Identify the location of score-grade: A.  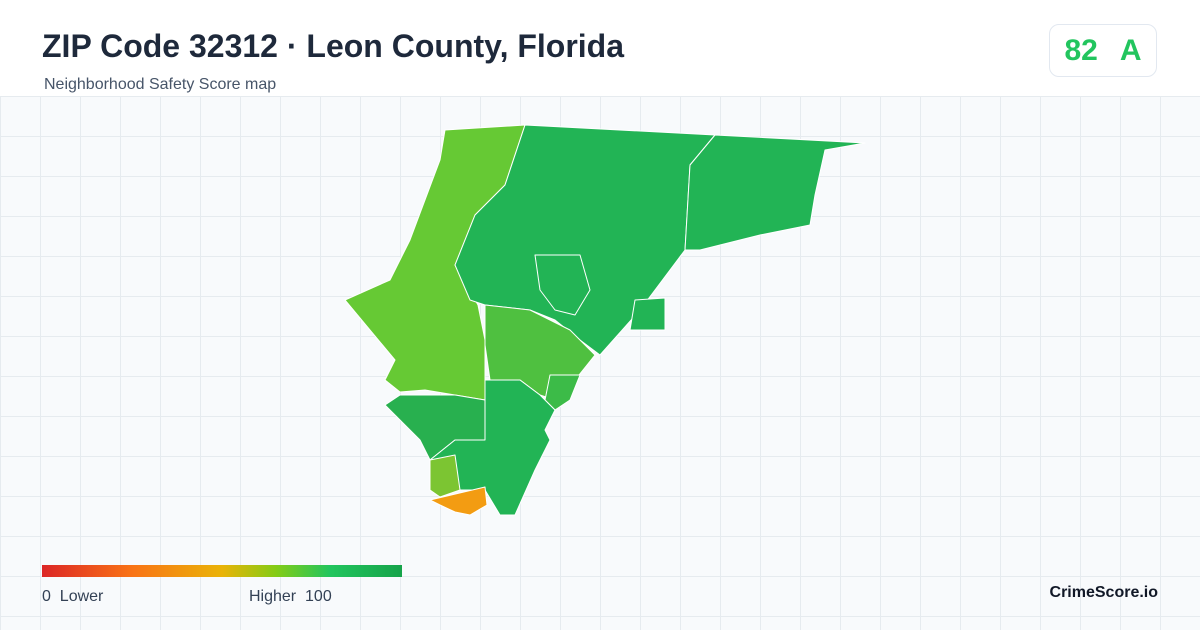
(1130, 50).